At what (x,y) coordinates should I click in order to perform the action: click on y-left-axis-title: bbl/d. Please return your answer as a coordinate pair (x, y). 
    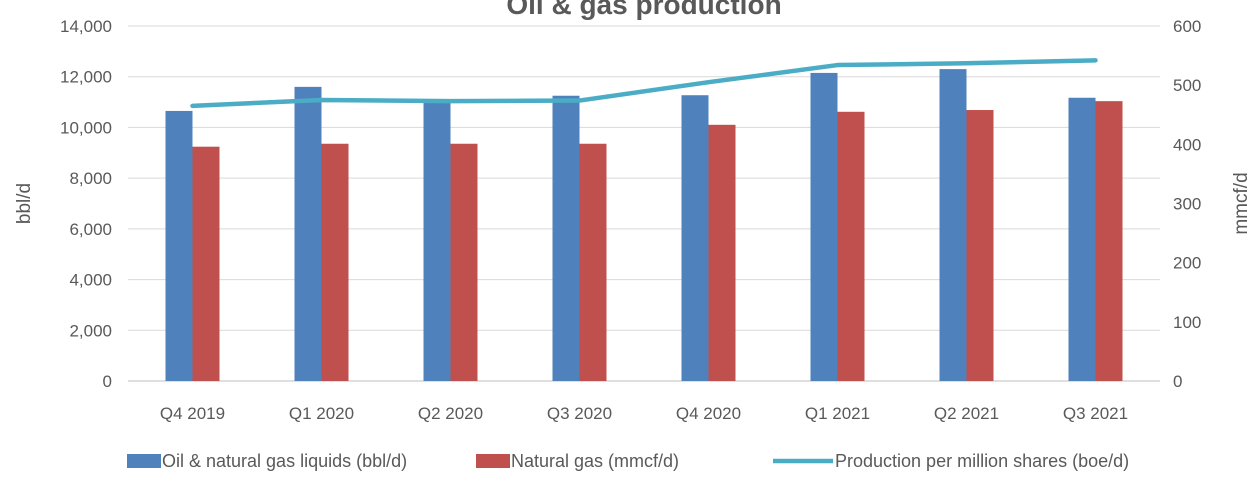
    Looking at the image, I should click on (24, 203).